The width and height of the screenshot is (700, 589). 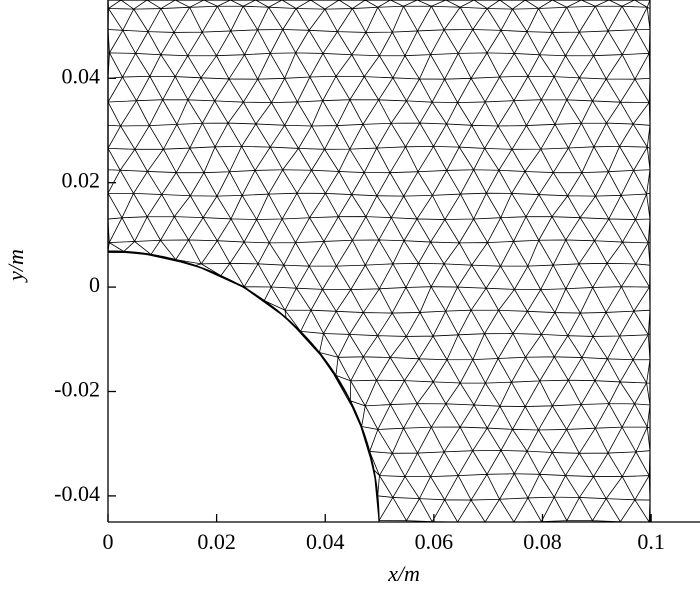 I want to click on y-axis-label: y/m, so click(x=15, y=266).